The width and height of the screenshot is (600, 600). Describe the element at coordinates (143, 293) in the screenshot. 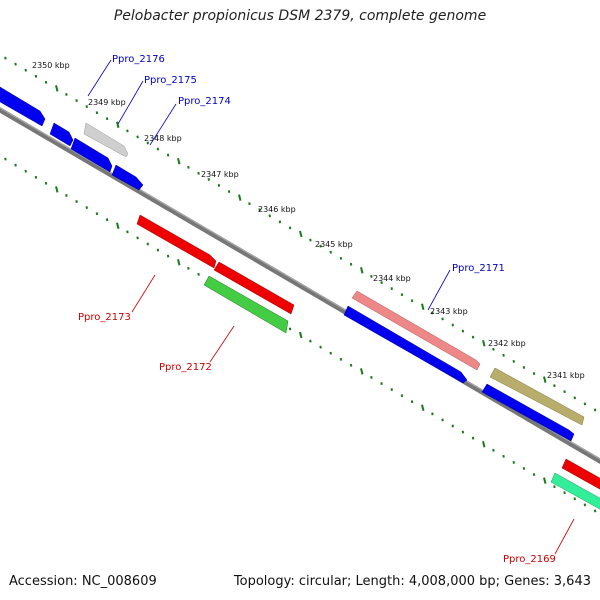

I see `leader-ppro2173` at that location.